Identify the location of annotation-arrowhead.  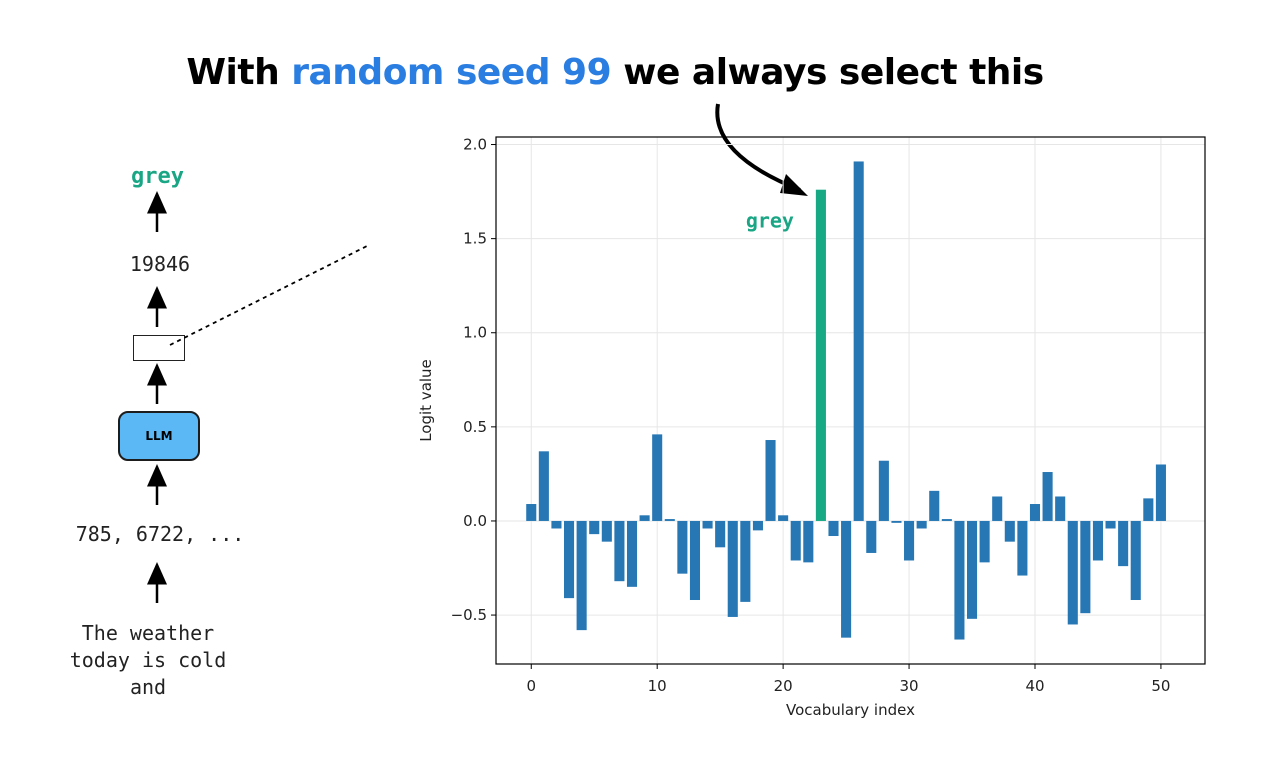
(794, 185).